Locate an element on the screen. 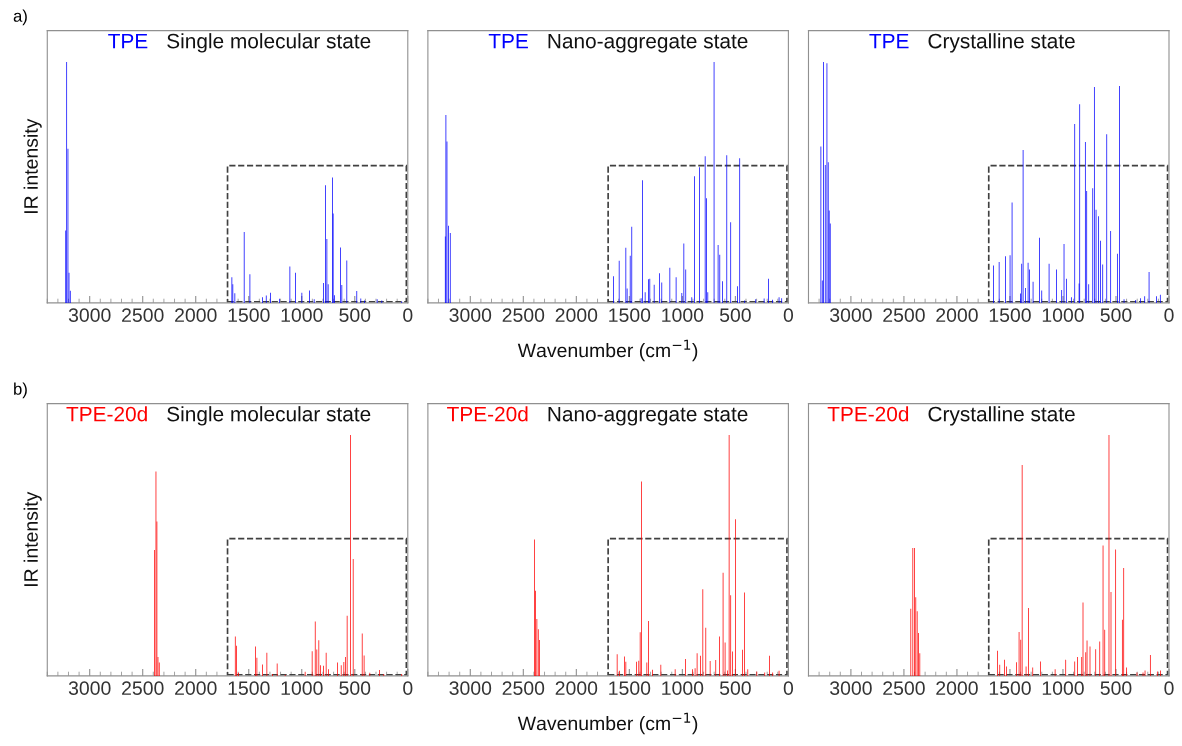  text: a) is located at coordinates (20, 17).